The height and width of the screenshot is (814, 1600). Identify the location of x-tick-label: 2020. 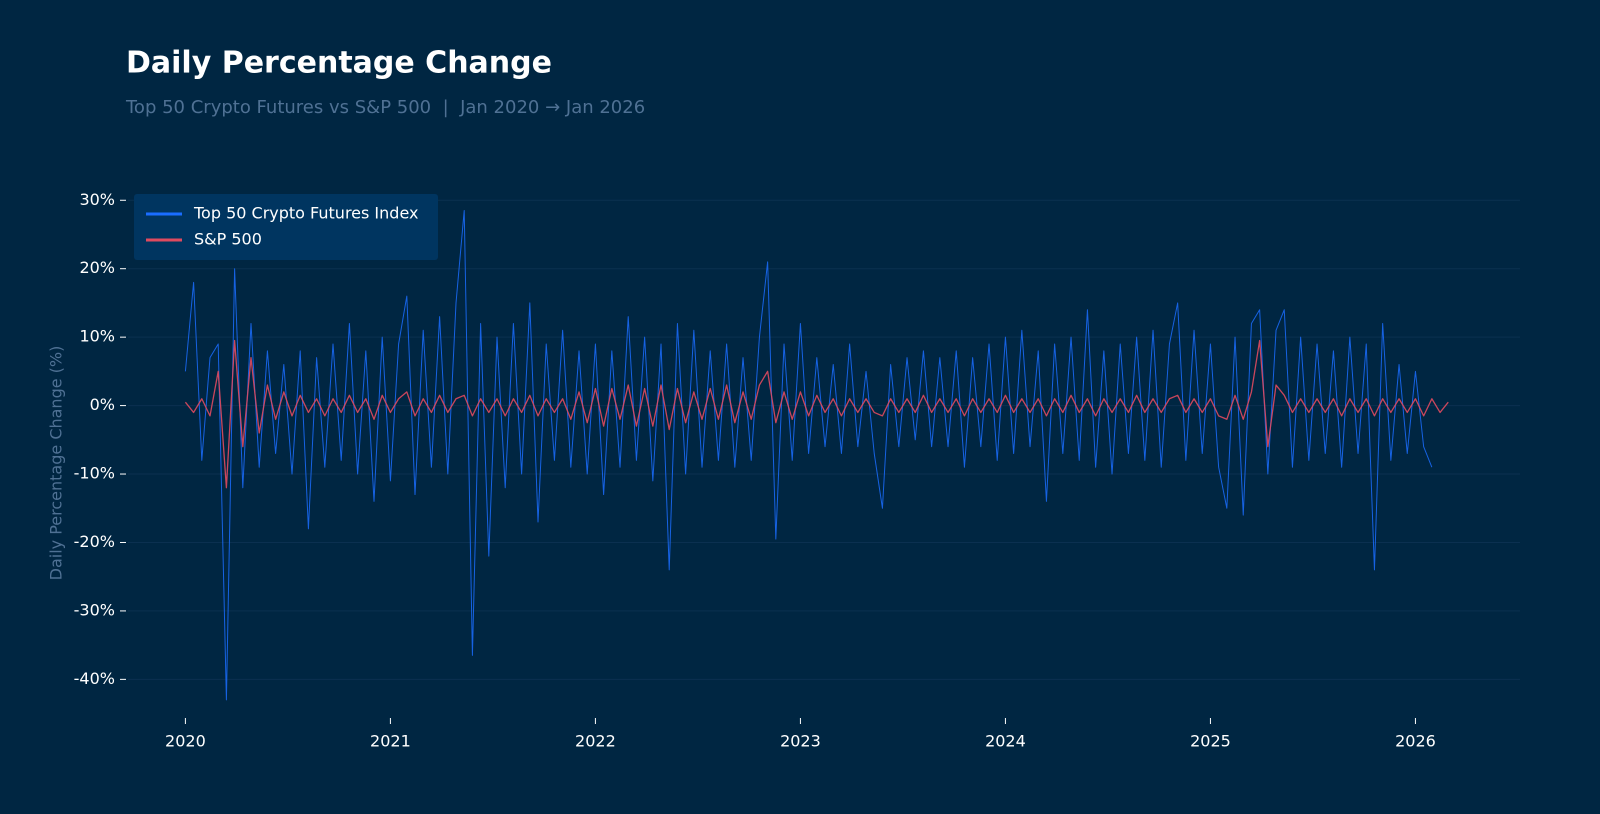
(185, 741).